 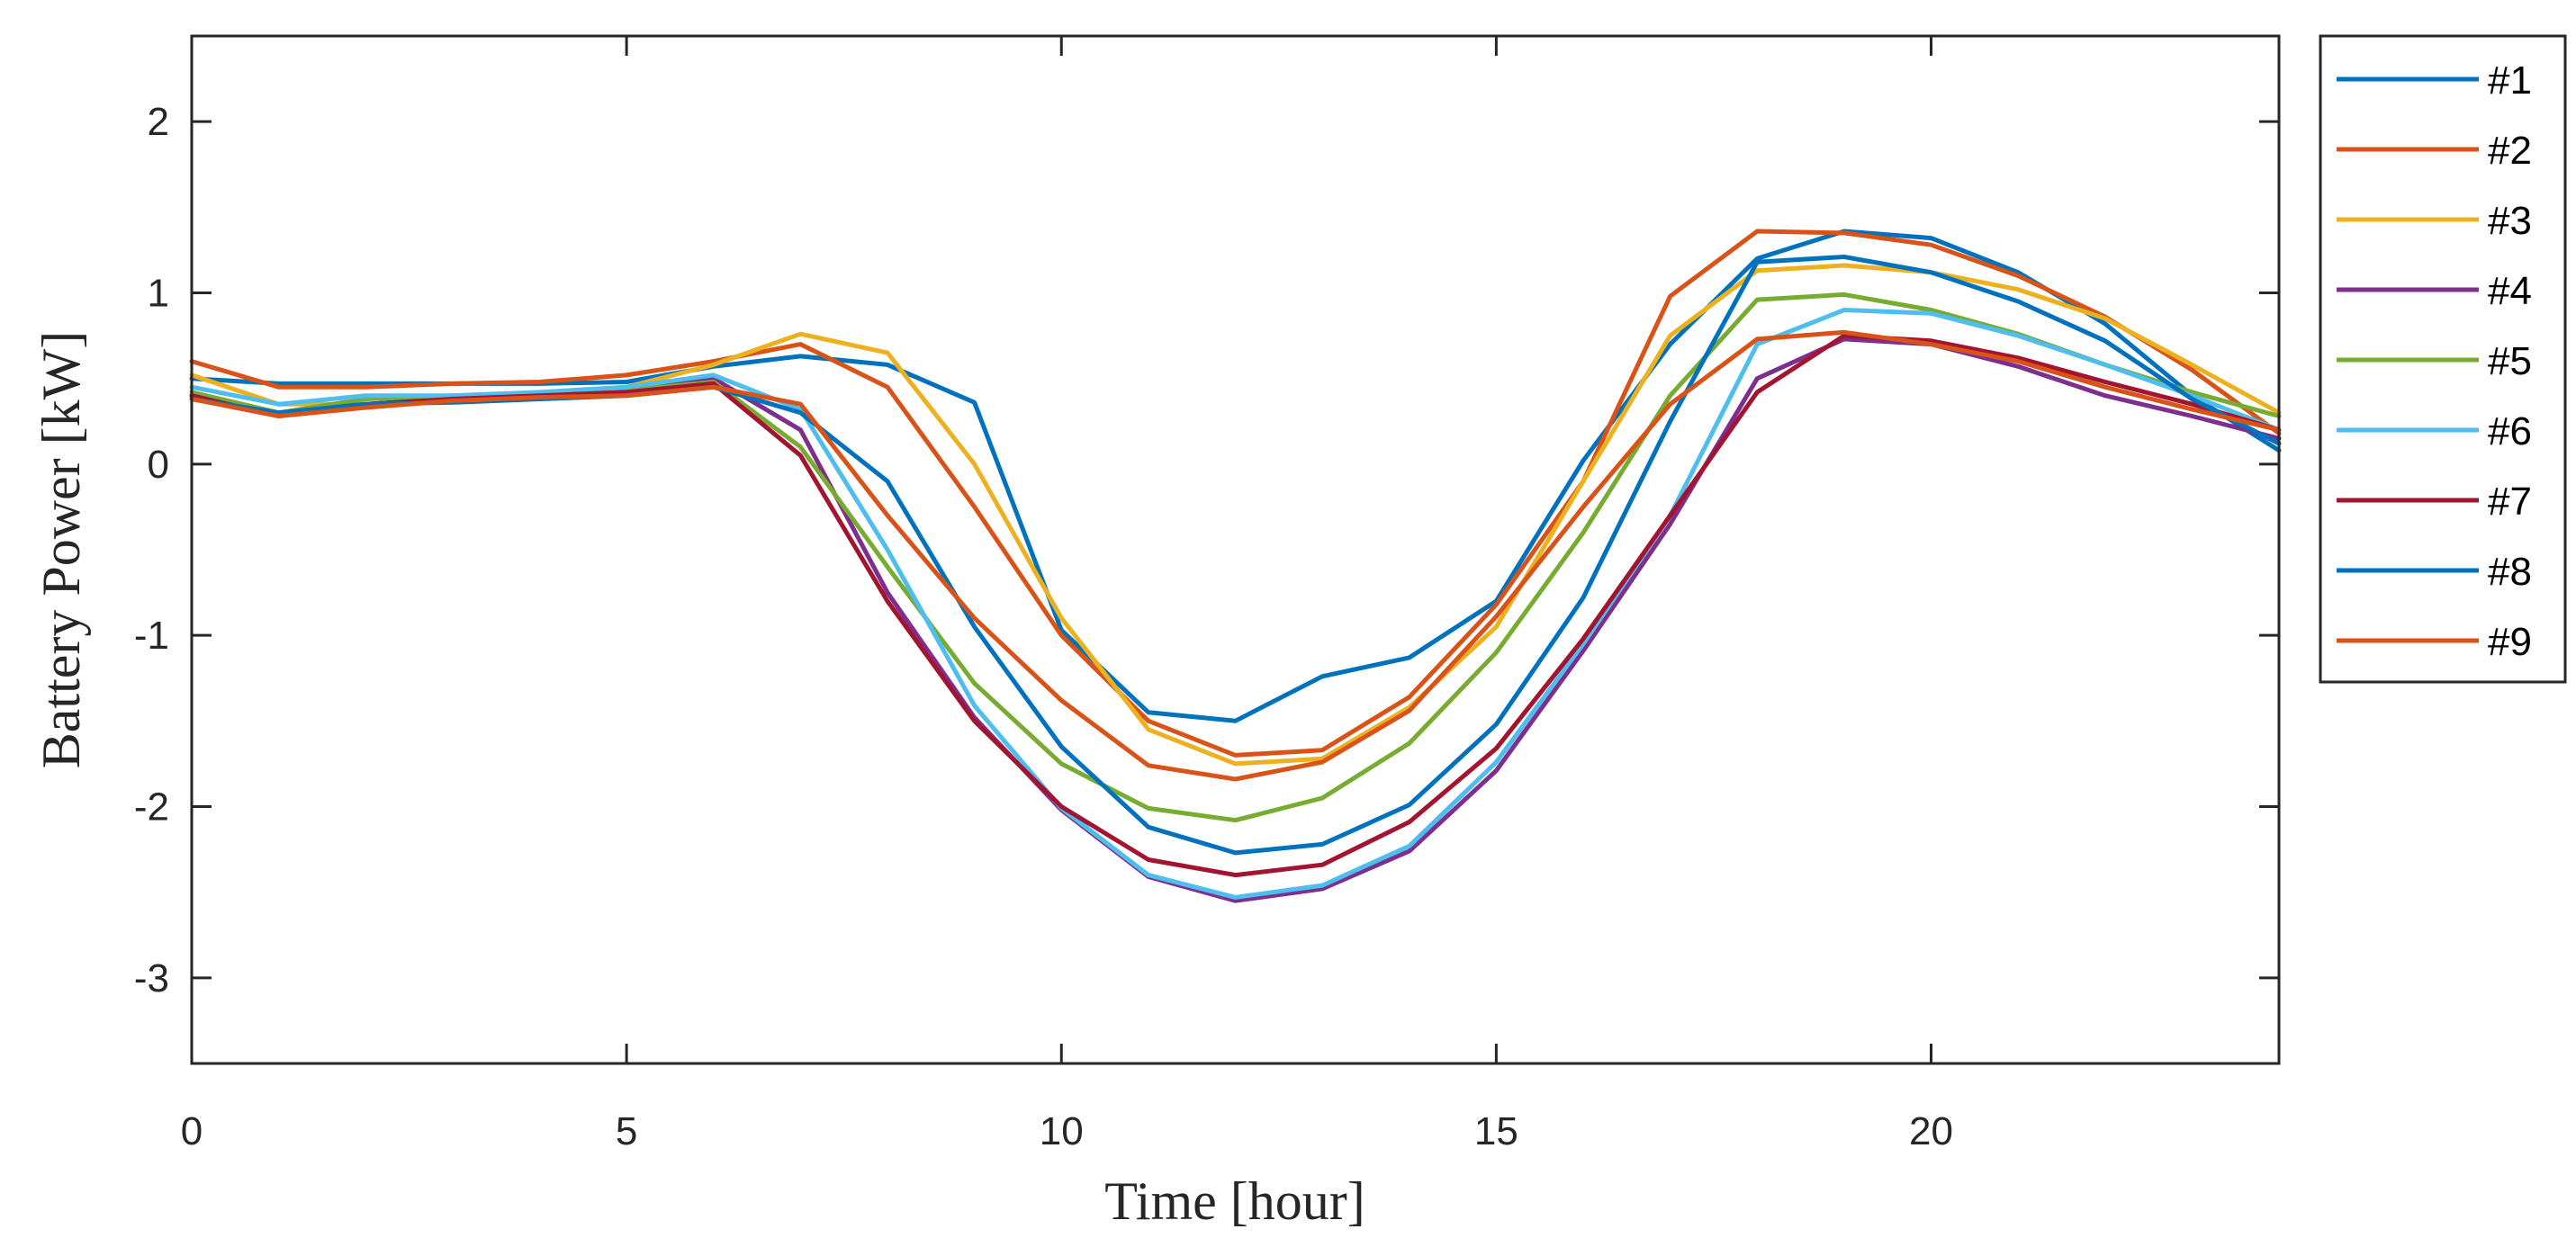 I want to click on y-tick-label: -3, so click(x=151, y=978).